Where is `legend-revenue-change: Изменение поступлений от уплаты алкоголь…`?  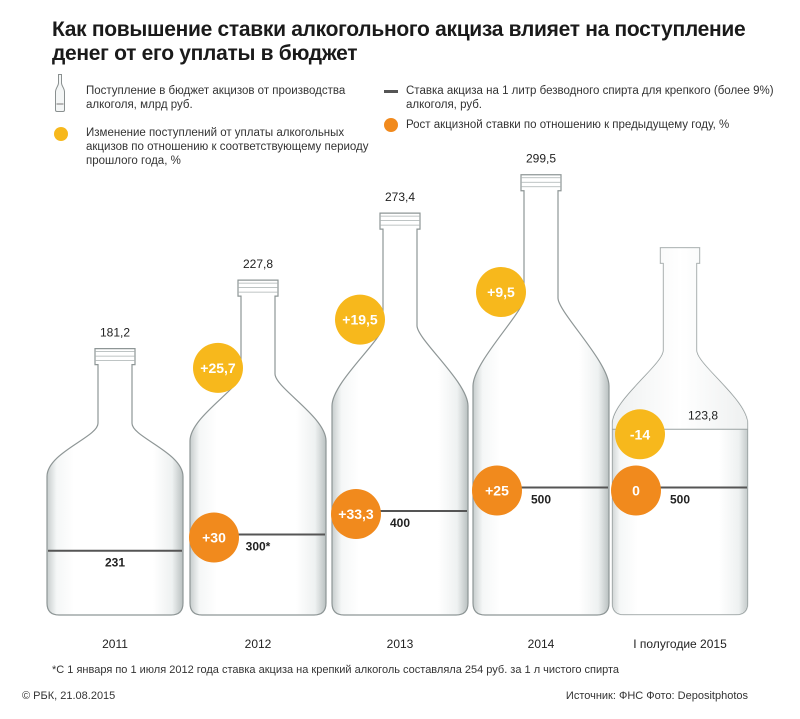 legend-revenue-change: Изменение поступлений от уплаты алкоголь… is located at coordinates (217, 148).